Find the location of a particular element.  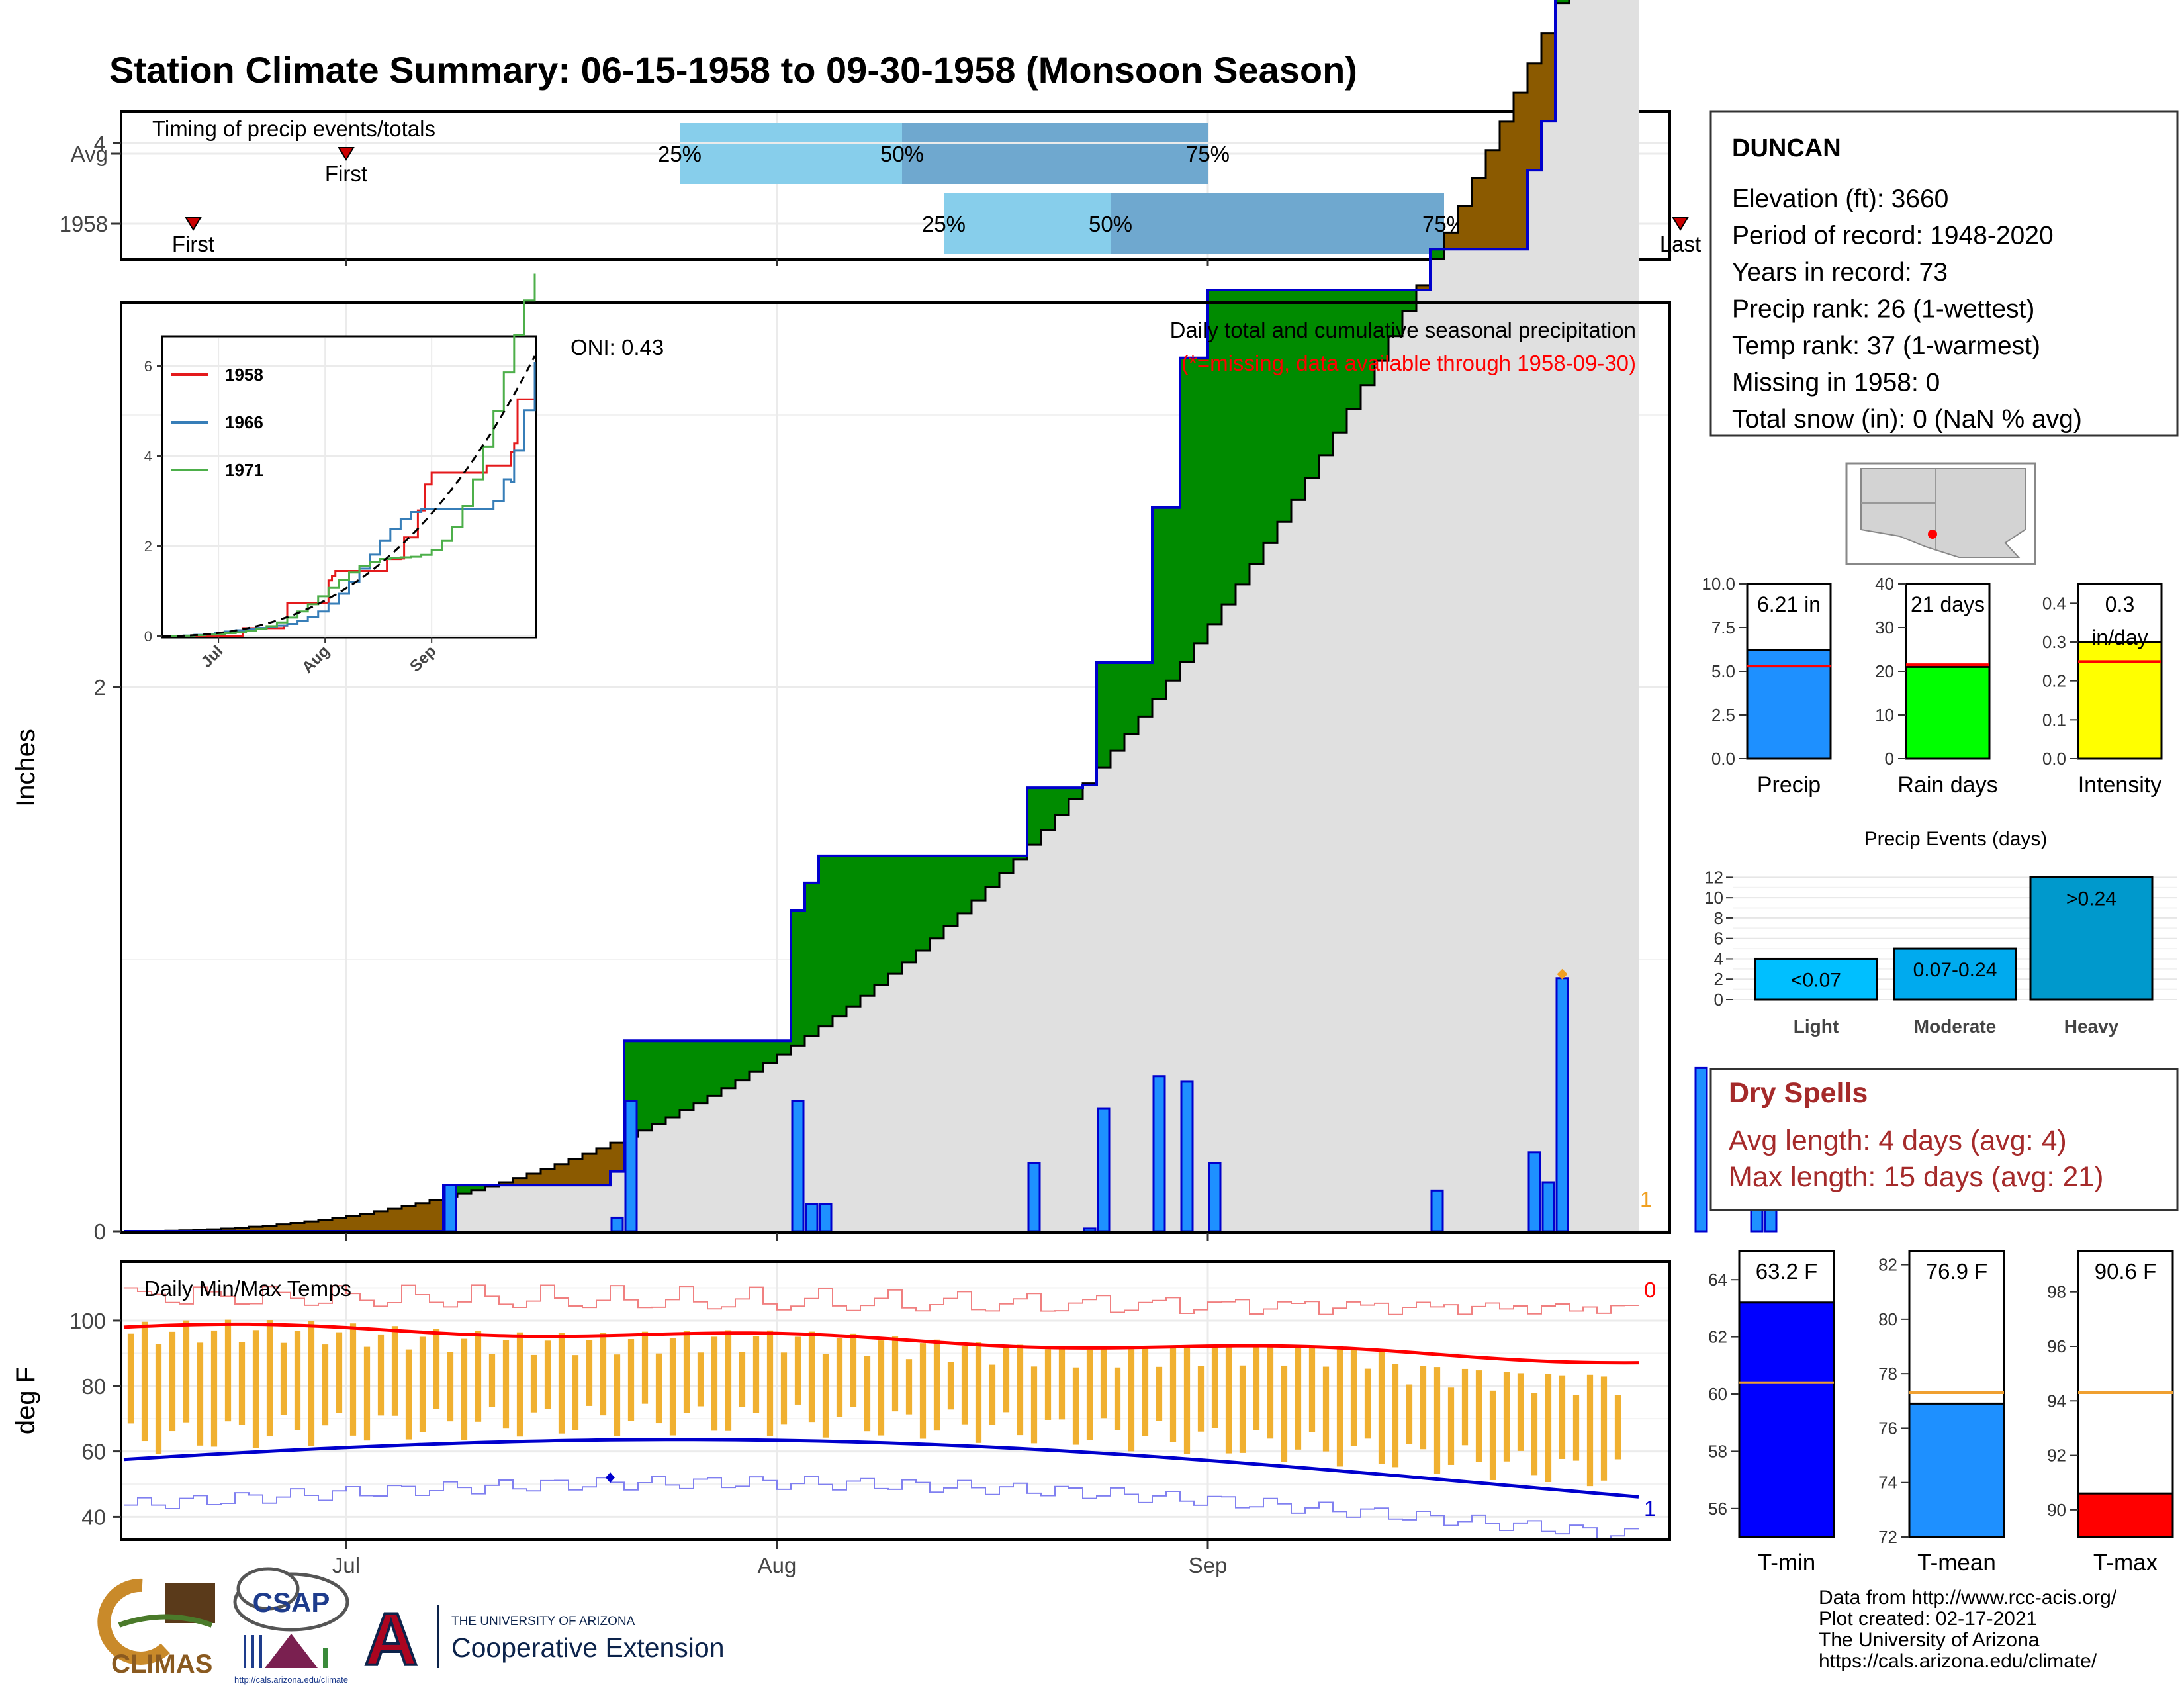

temp-count-bottom: 1 is located at coordinates (1650, 1508).